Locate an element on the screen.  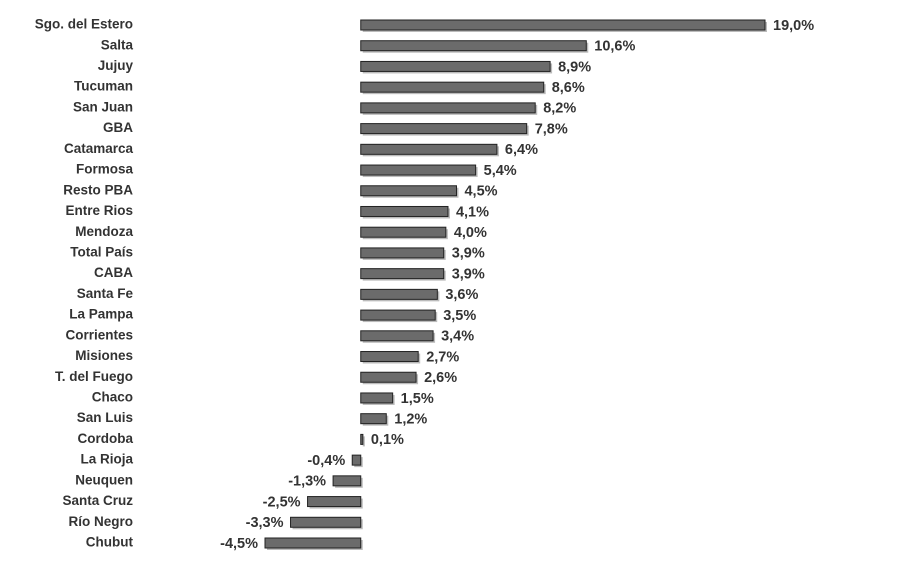
category-label: Chubut is located at coordinates (110, 542).